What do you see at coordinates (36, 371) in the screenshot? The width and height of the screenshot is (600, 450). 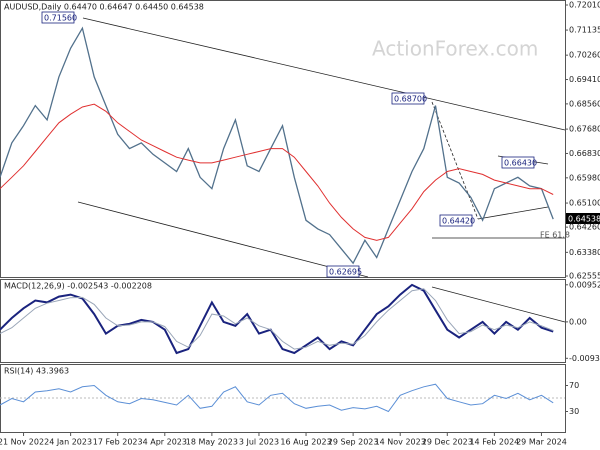 I see `rsi-title: RSI(14) 43.3963` at bounding box center [36, 371].